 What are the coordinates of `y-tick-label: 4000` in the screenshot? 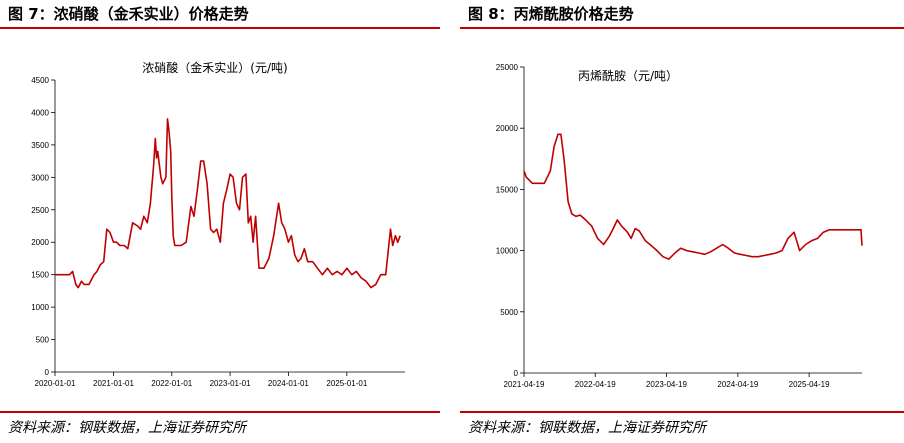 It's located at (40, 112).